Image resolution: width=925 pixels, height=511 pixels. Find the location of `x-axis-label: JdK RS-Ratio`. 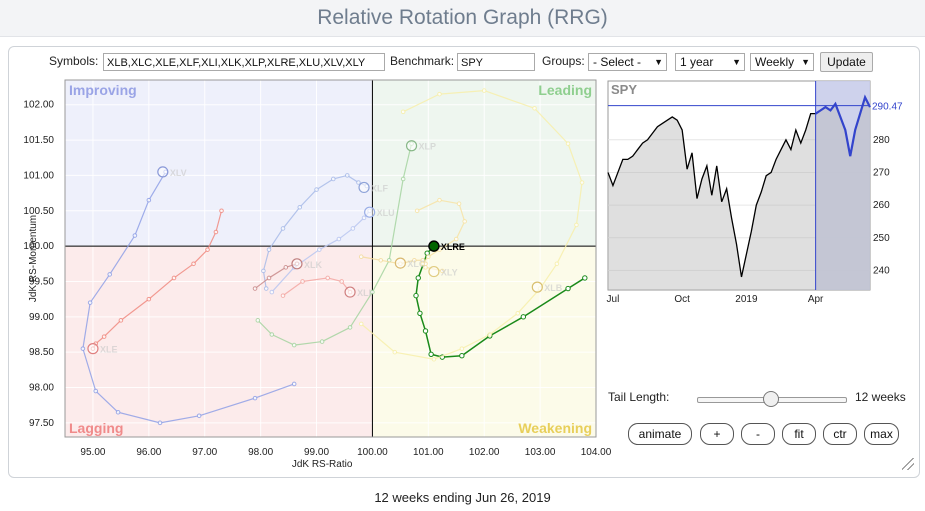

x-axis-label: JdK RS-Ratio is located at coordinates (322, 464).